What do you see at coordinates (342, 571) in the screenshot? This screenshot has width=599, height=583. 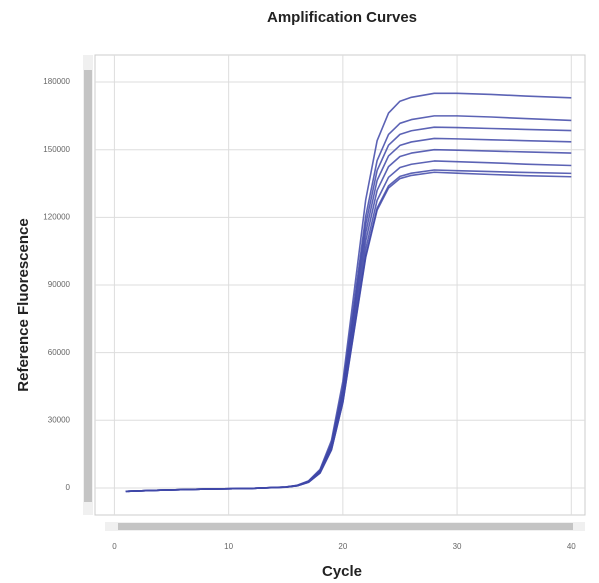 I see `x-axis-title: Cycle` at bounding box center [342, 571].